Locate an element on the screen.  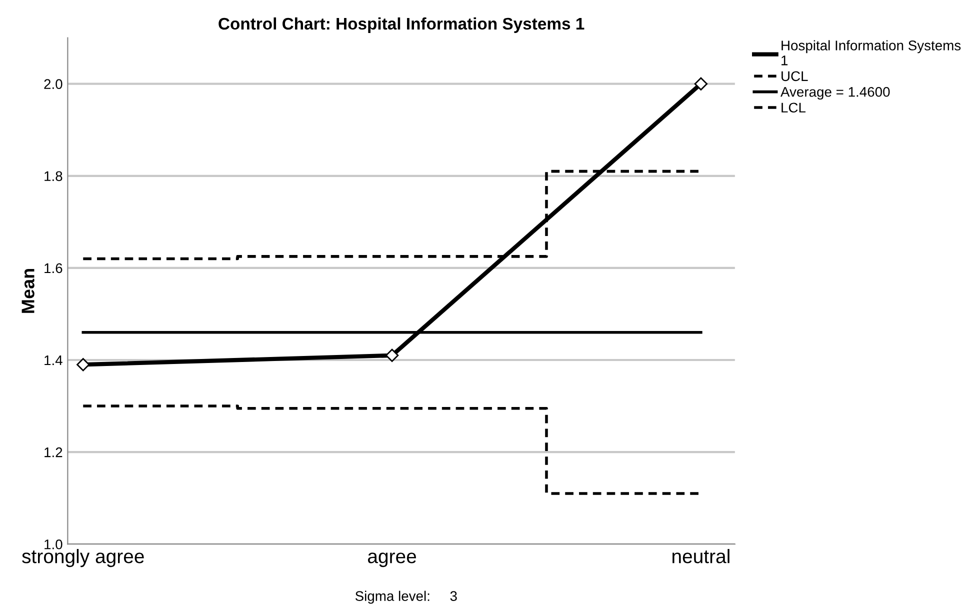
chart-title: Control Chart: Hospital Information Systems 1 is located at coordinates (401, 25).